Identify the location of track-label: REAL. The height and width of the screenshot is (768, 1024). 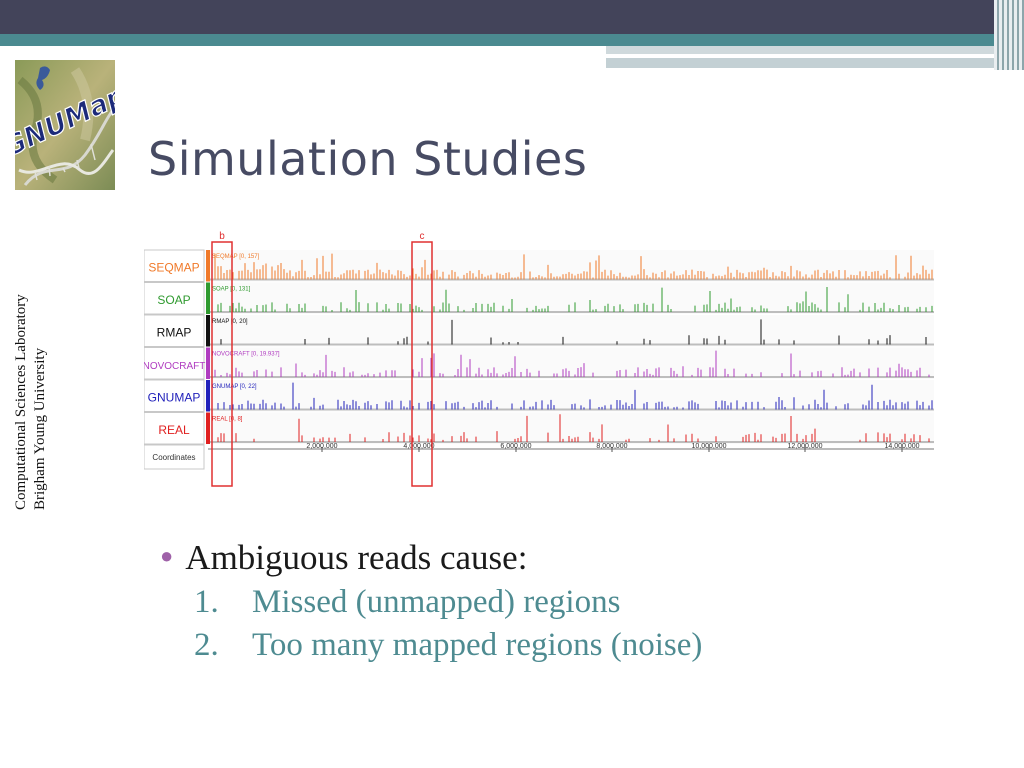
(174, 430).